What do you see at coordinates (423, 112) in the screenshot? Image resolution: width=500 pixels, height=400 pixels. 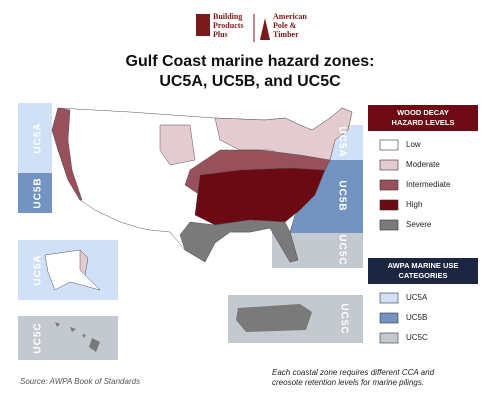 I see `legend-title: WOOD DECAY` at bounding box center [423, 112].